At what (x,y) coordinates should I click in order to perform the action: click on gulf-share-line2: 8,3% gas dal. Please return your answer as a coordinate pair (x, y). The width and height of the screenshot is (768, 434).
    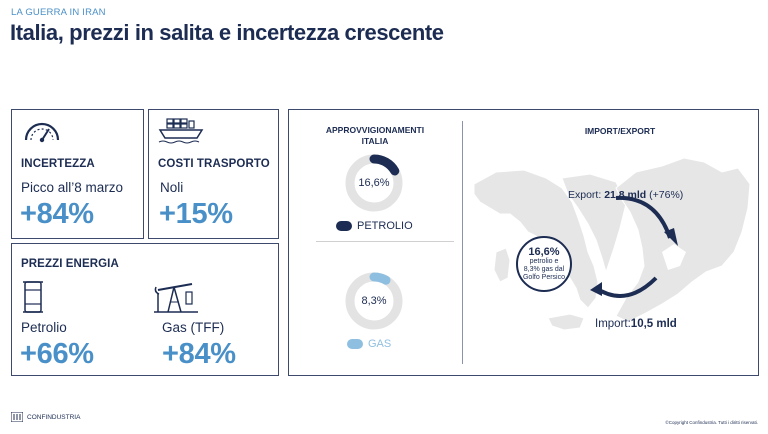
    Looking at the image, I should click on (544, 269).